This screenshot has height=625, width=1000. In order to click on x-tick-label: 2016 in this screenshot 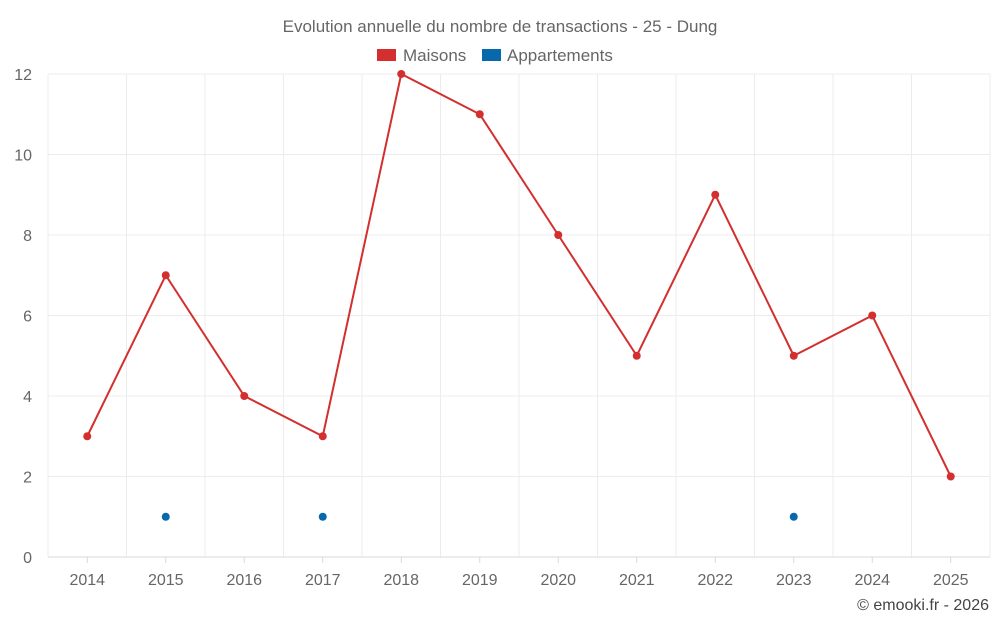, I will do `click(244, 580)`.